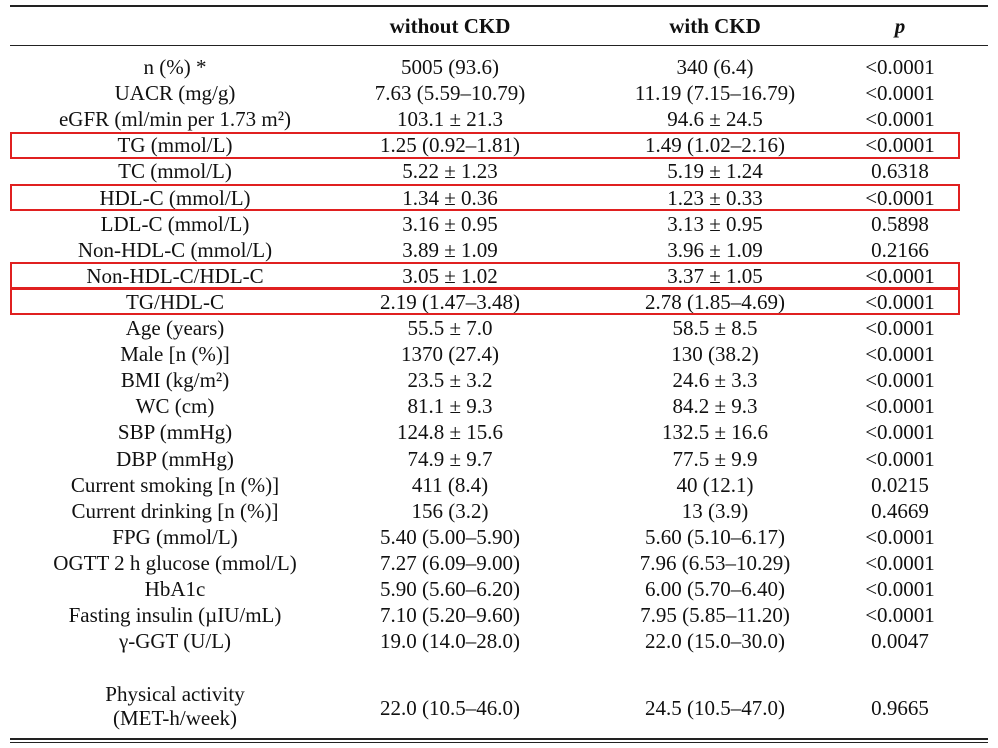 The width and height of the screenshot is (998, 748). I want to click on top-rule, so click(499, 6).